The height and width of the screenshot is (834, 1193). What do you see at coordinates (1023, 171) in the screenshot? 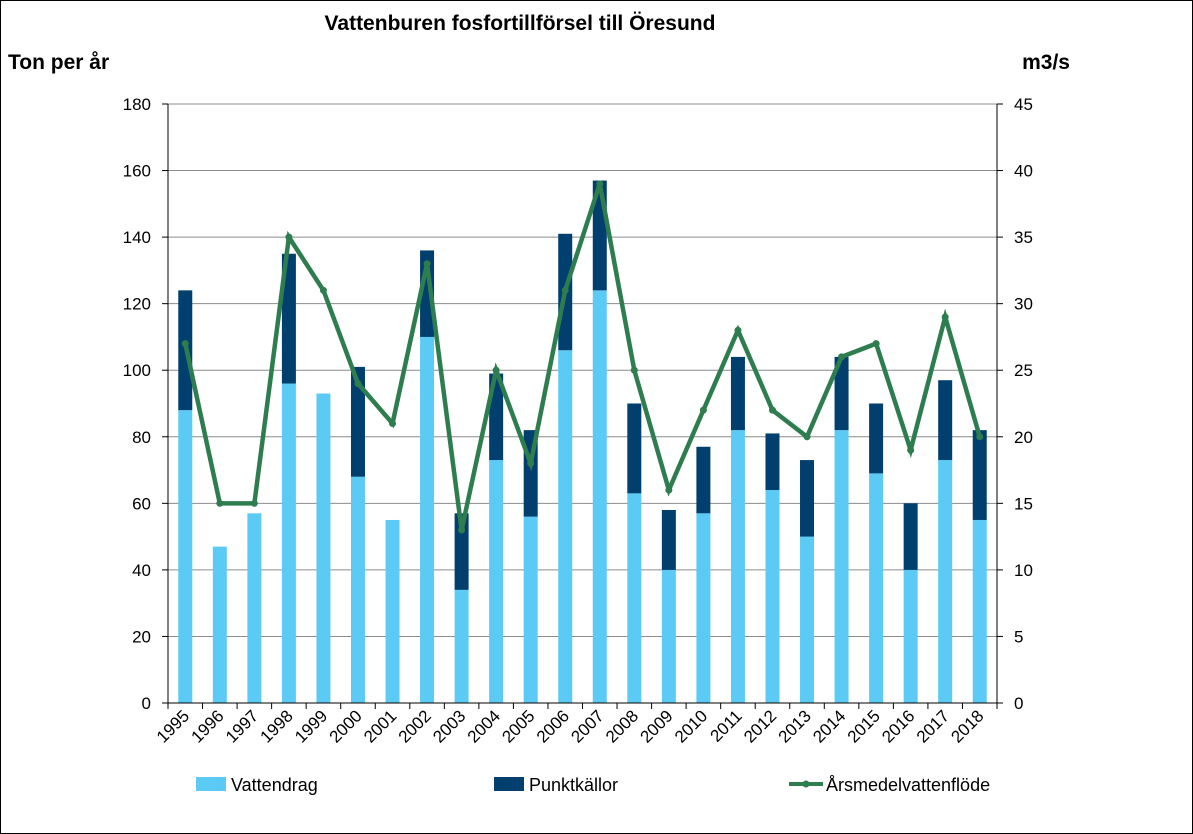
I see `right-axis-tick-label: 40` at bounding box center [1023, 171].